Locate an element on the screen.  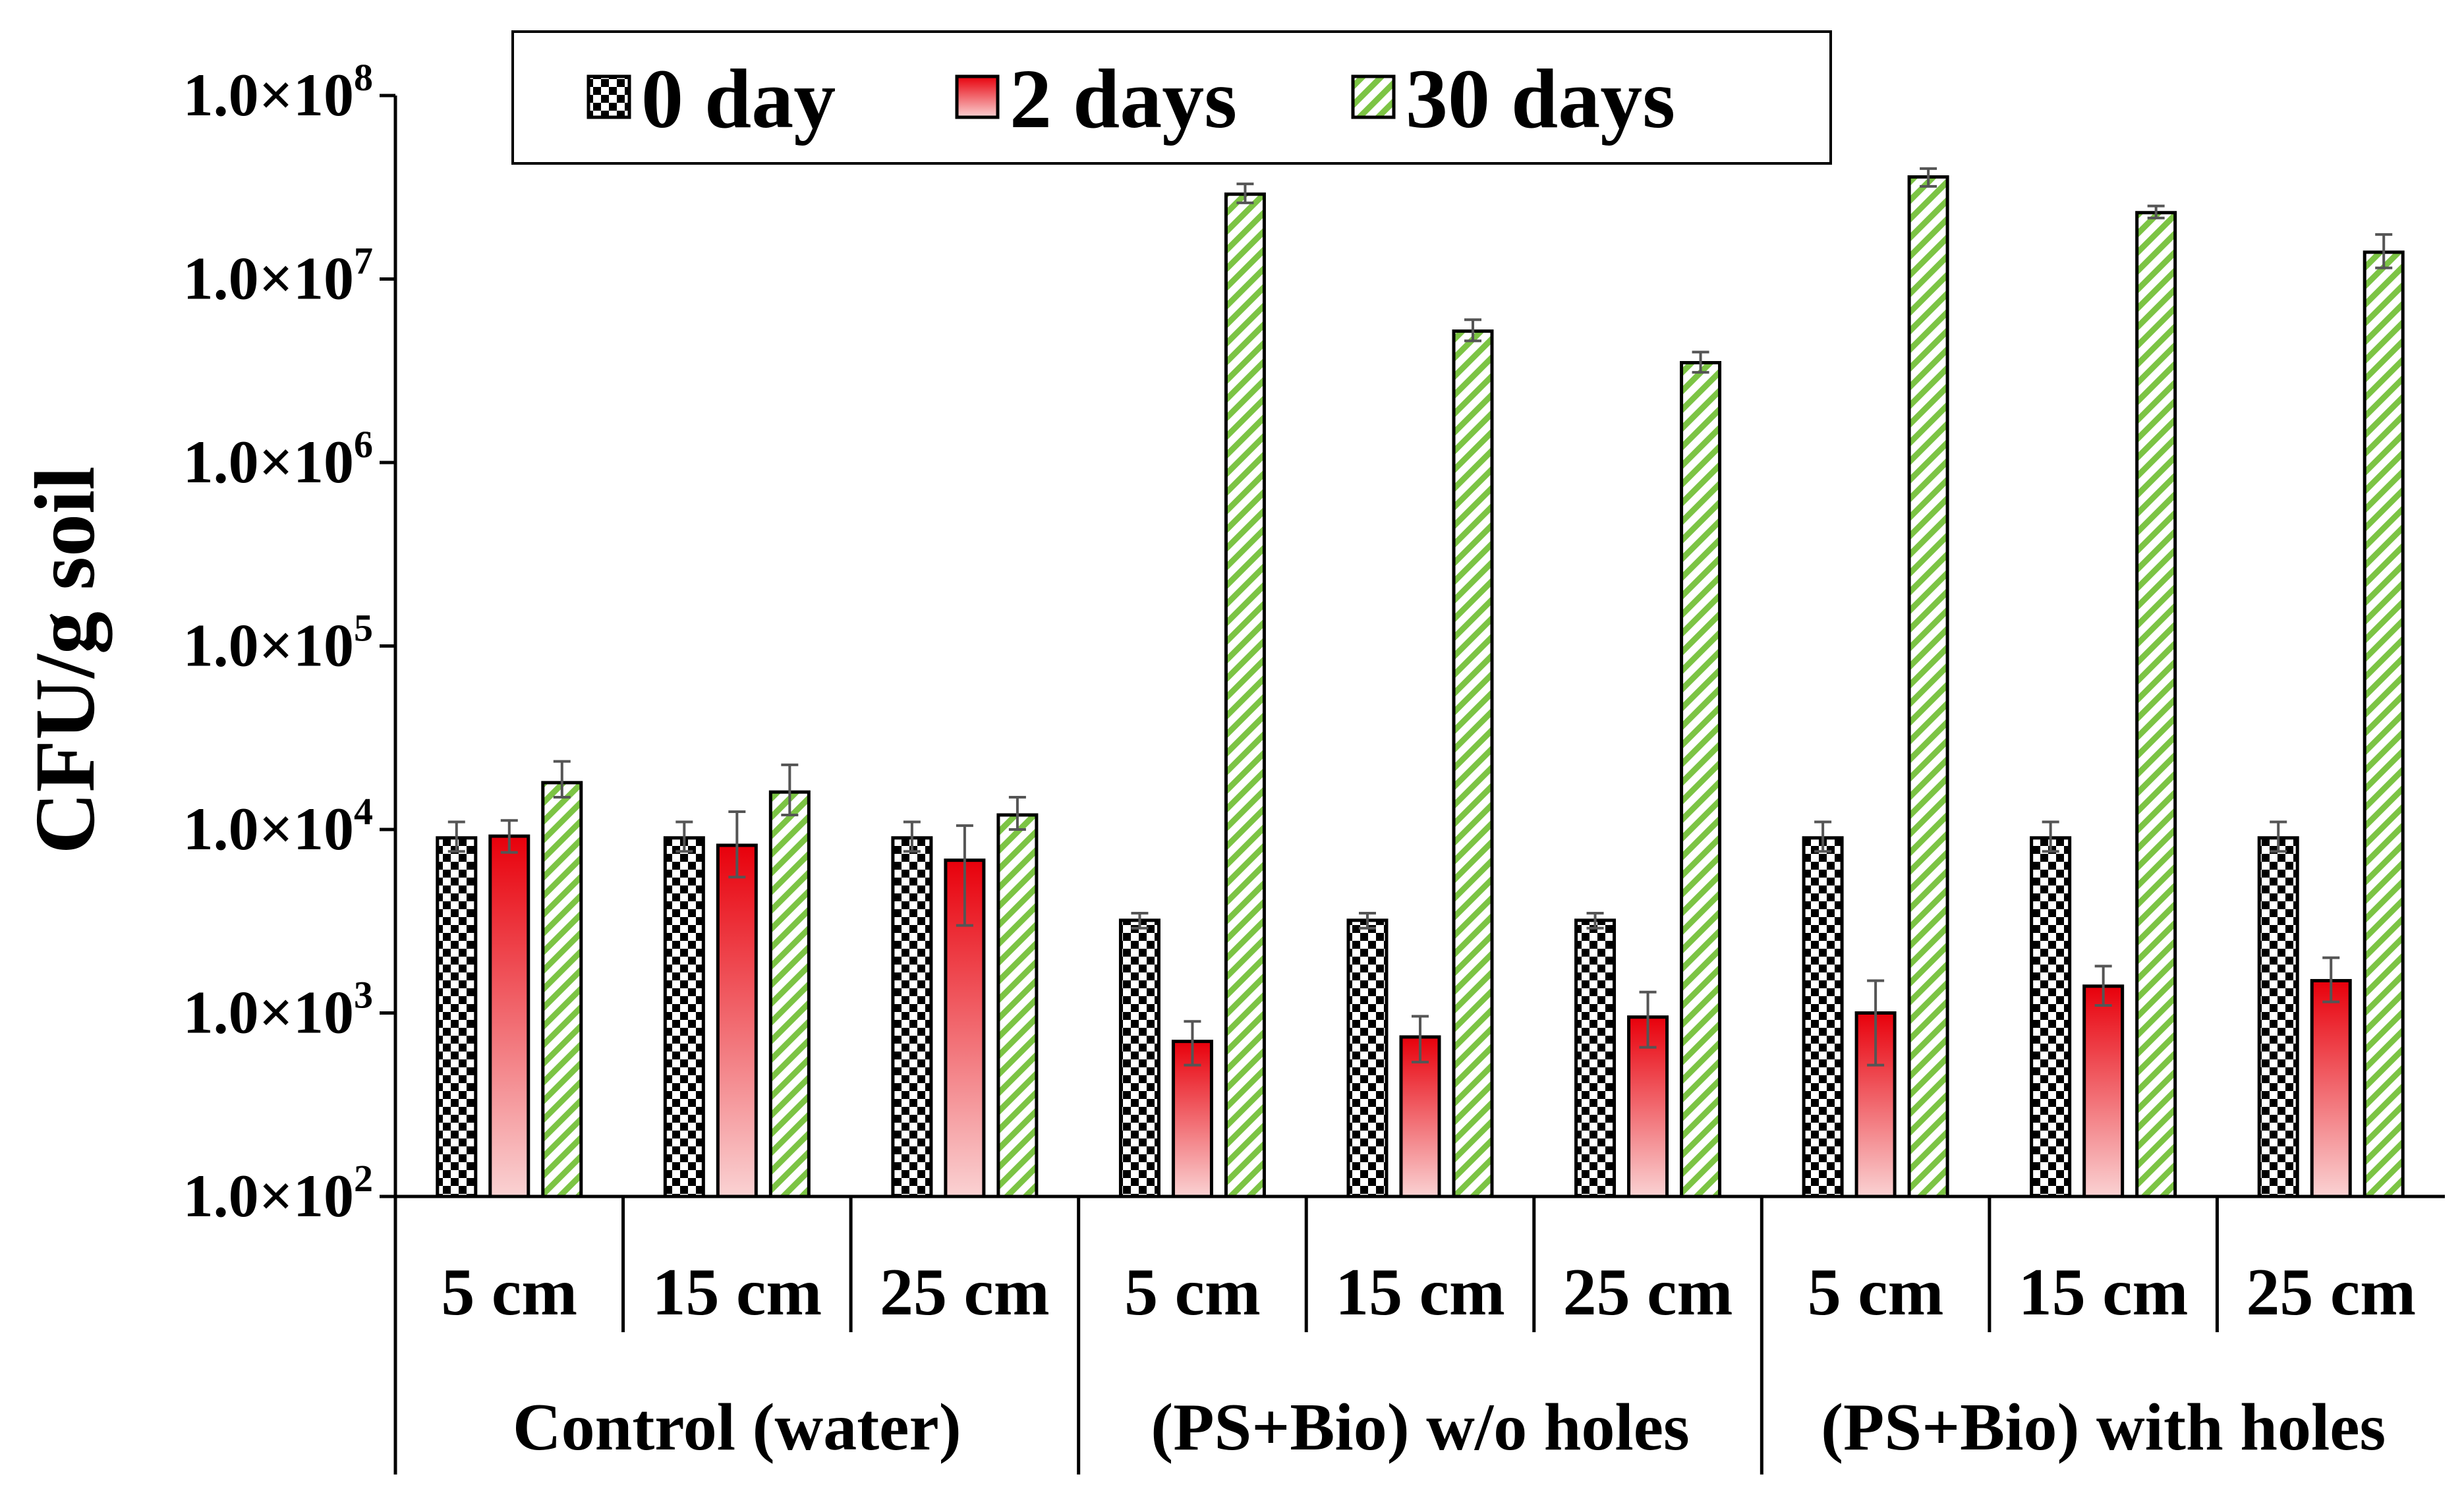
legend-label: 30 days is located at coordinates (1540, 99).